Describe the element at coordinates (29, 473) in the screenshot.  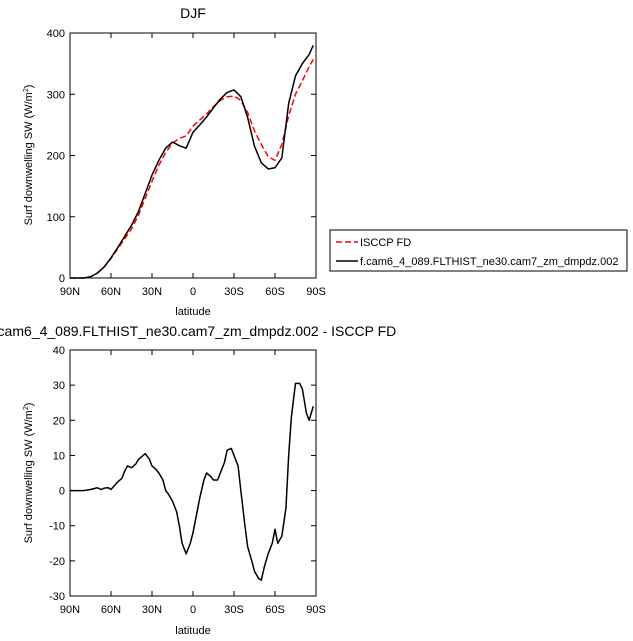
I see `bottom-y-axis-label: Surf downwelling SW (W/m2)` at that location.